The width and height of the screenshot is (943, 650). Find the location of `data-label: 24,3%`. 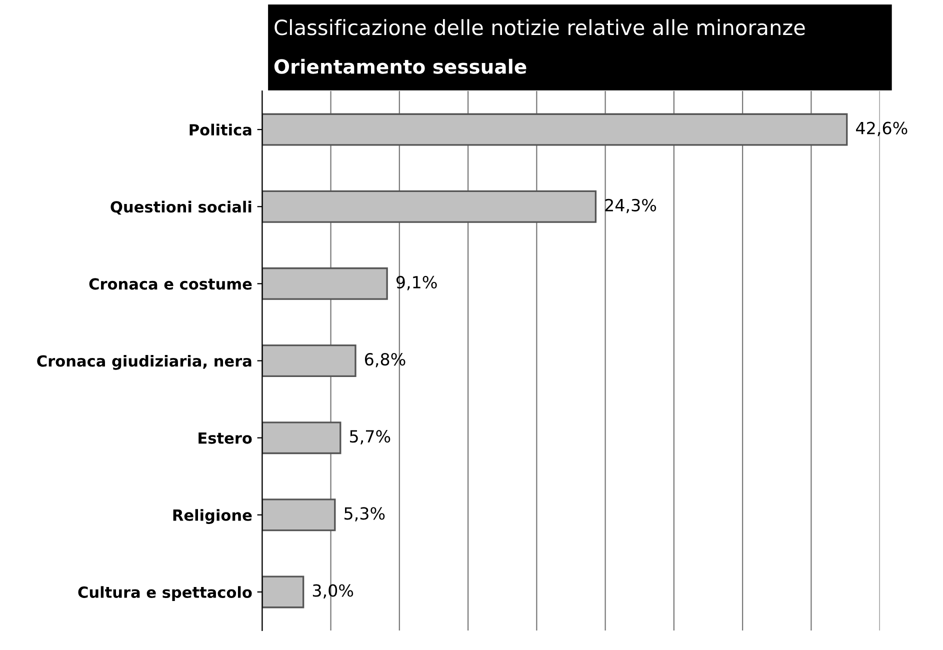

data-label: 24,3% is located at coordinates (630, 206).